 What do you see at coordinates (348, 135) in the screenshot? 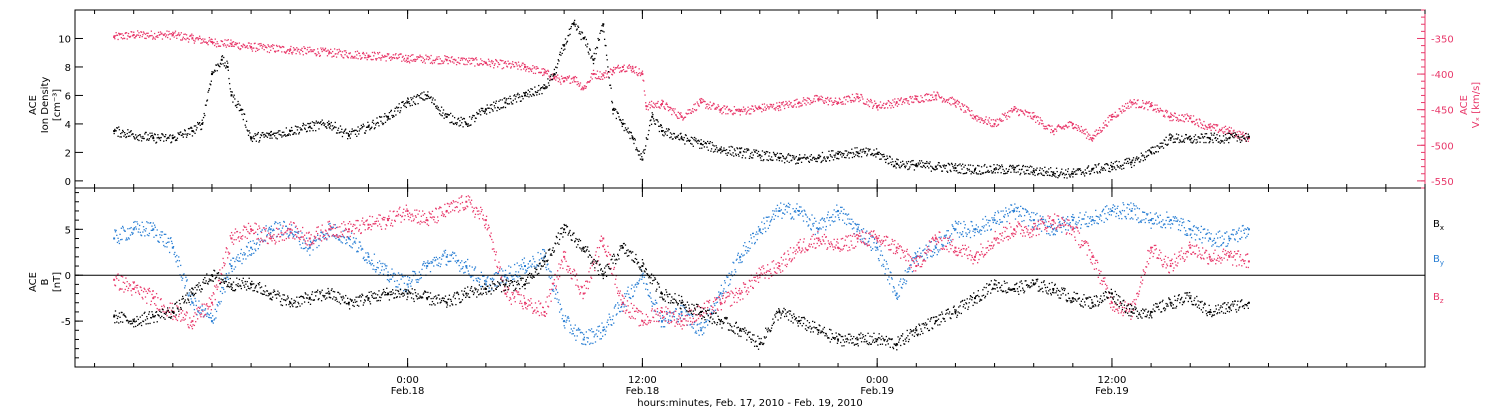
I see `data-point-density` at bounding box center [348, 135].